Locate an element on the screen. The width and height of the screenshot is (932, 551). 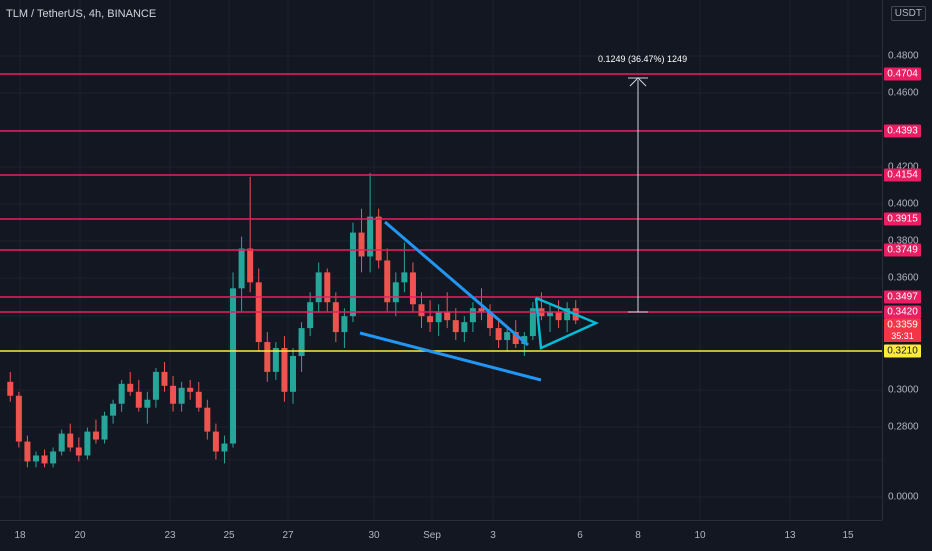
time-tick-label: 27 is located at coordinates (288, 535).